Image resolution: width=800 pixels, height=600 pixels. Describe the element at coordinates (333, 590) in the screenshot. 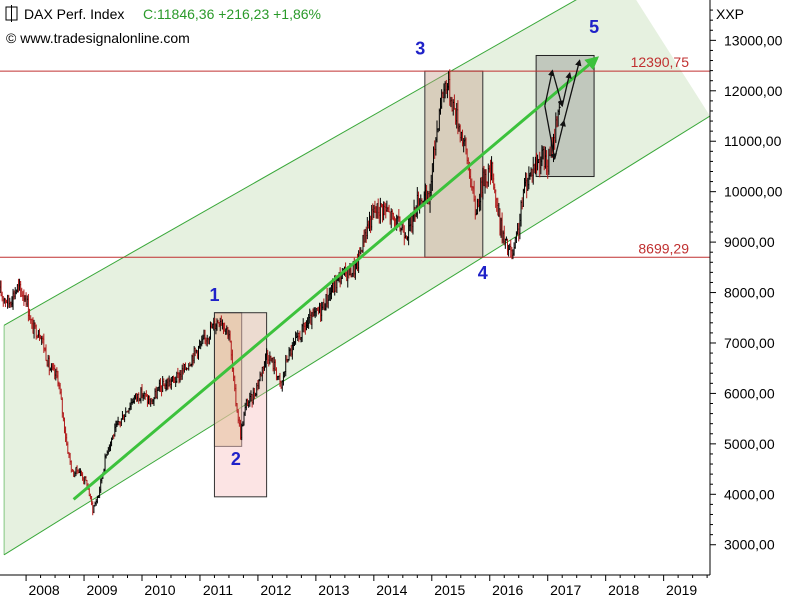

I see `x-tick-label: 2013` at that location.